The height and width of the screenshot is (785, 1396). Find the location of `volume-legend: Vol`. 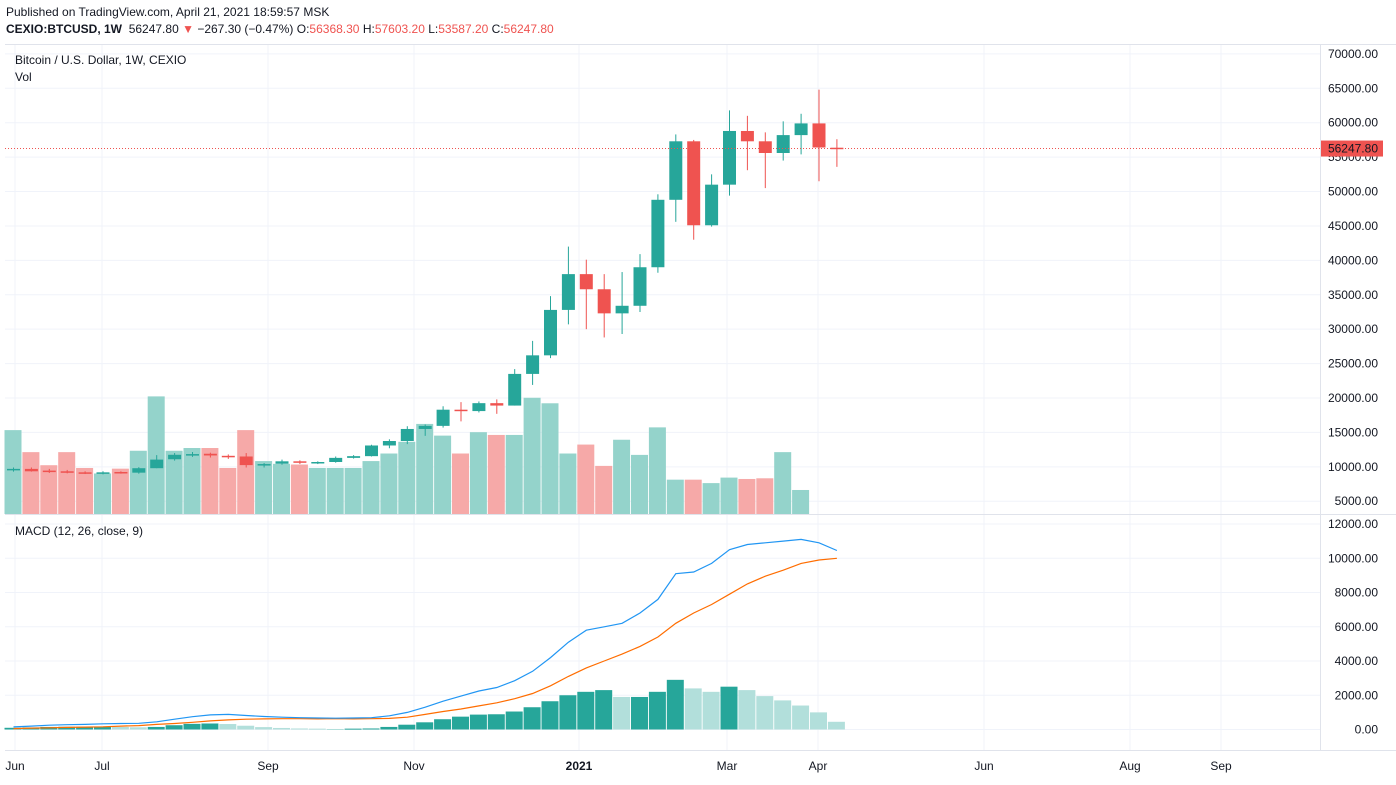

volume-legend: Vol is located at coordinates (23, 77).